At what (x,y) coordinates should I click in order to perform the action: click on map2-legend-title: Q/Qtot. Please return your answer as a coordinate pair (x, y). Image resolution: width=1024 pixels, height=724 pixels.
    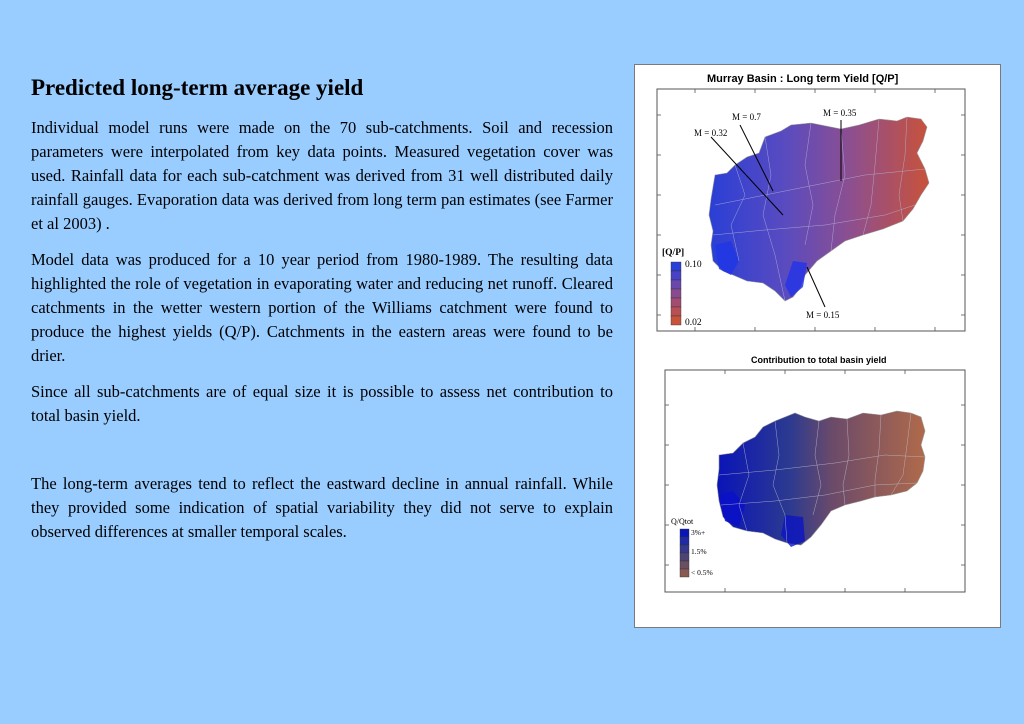
    Looking at the image, I should click on (682, 521).